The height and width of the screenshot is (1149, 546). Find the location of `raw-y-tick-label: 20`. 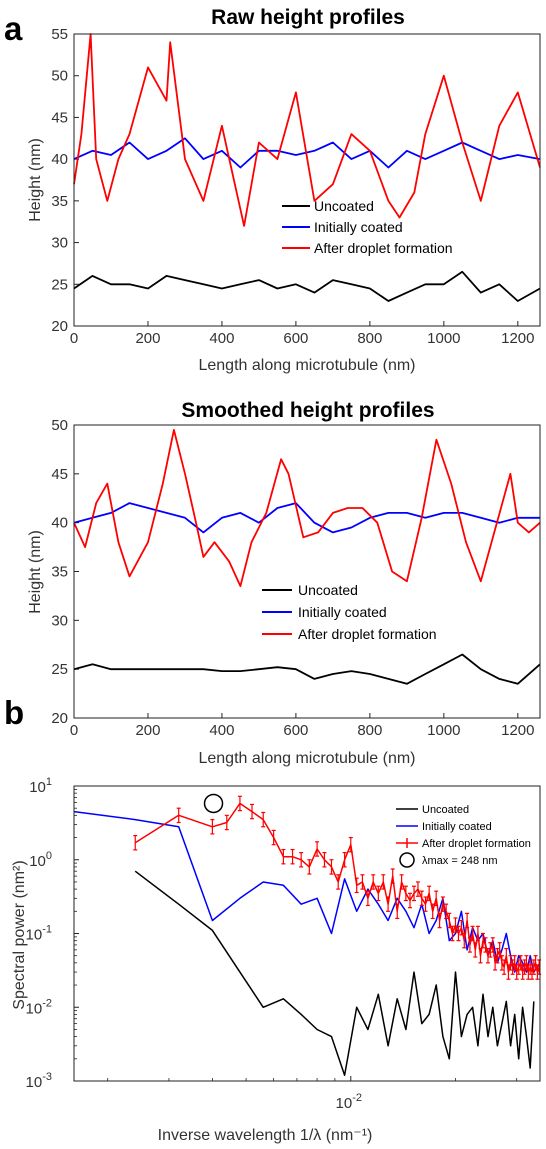

raw-y-tick-label: 20 is located at coordinates (59, 326).